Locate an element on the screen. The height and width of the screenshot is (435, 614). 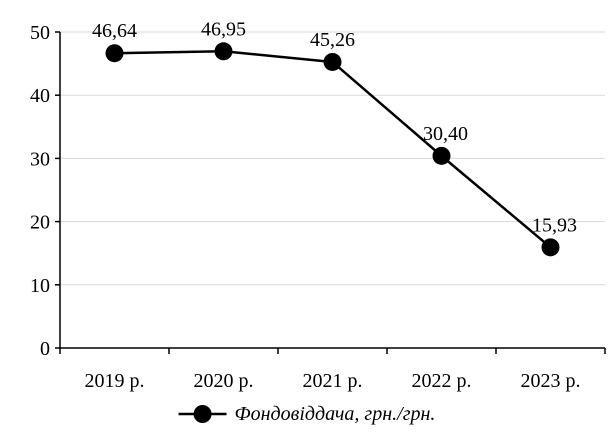
x-tick-label: 2021 р. is located at coordinates (333, 381).